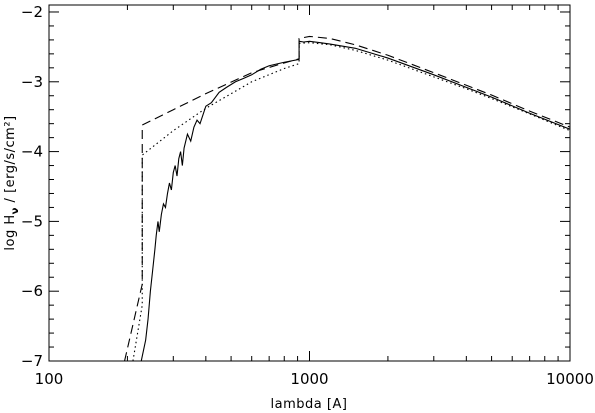  I want to click on y-tick-label: −2, so click(32, 12).